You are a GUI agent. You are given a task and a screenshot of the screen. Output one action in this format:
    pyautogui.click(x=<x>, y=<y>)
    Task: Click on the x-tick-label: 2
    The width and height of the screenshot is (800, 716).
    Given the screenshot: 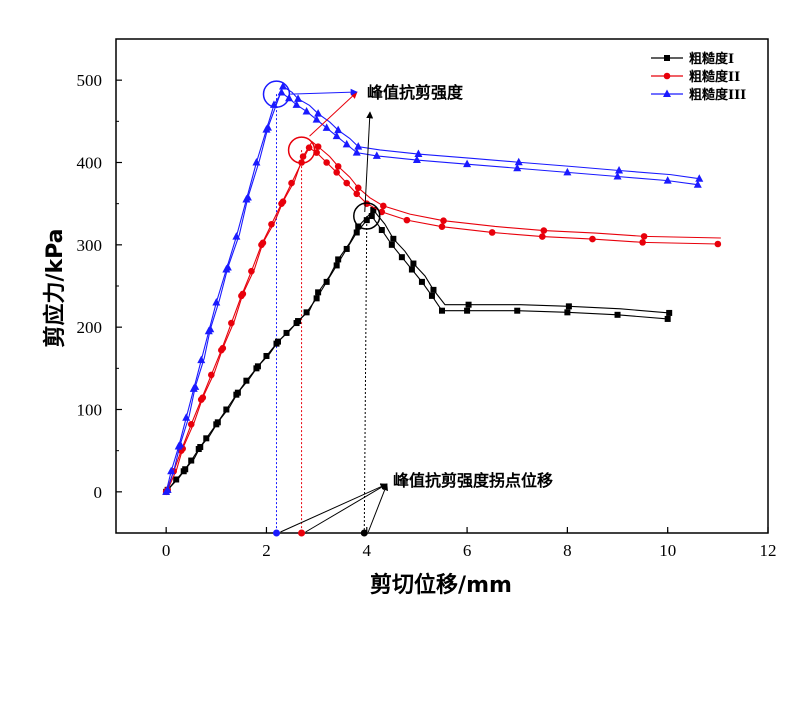 What is the action you would take?
    pyautogui.click(x=266, y=550)
    